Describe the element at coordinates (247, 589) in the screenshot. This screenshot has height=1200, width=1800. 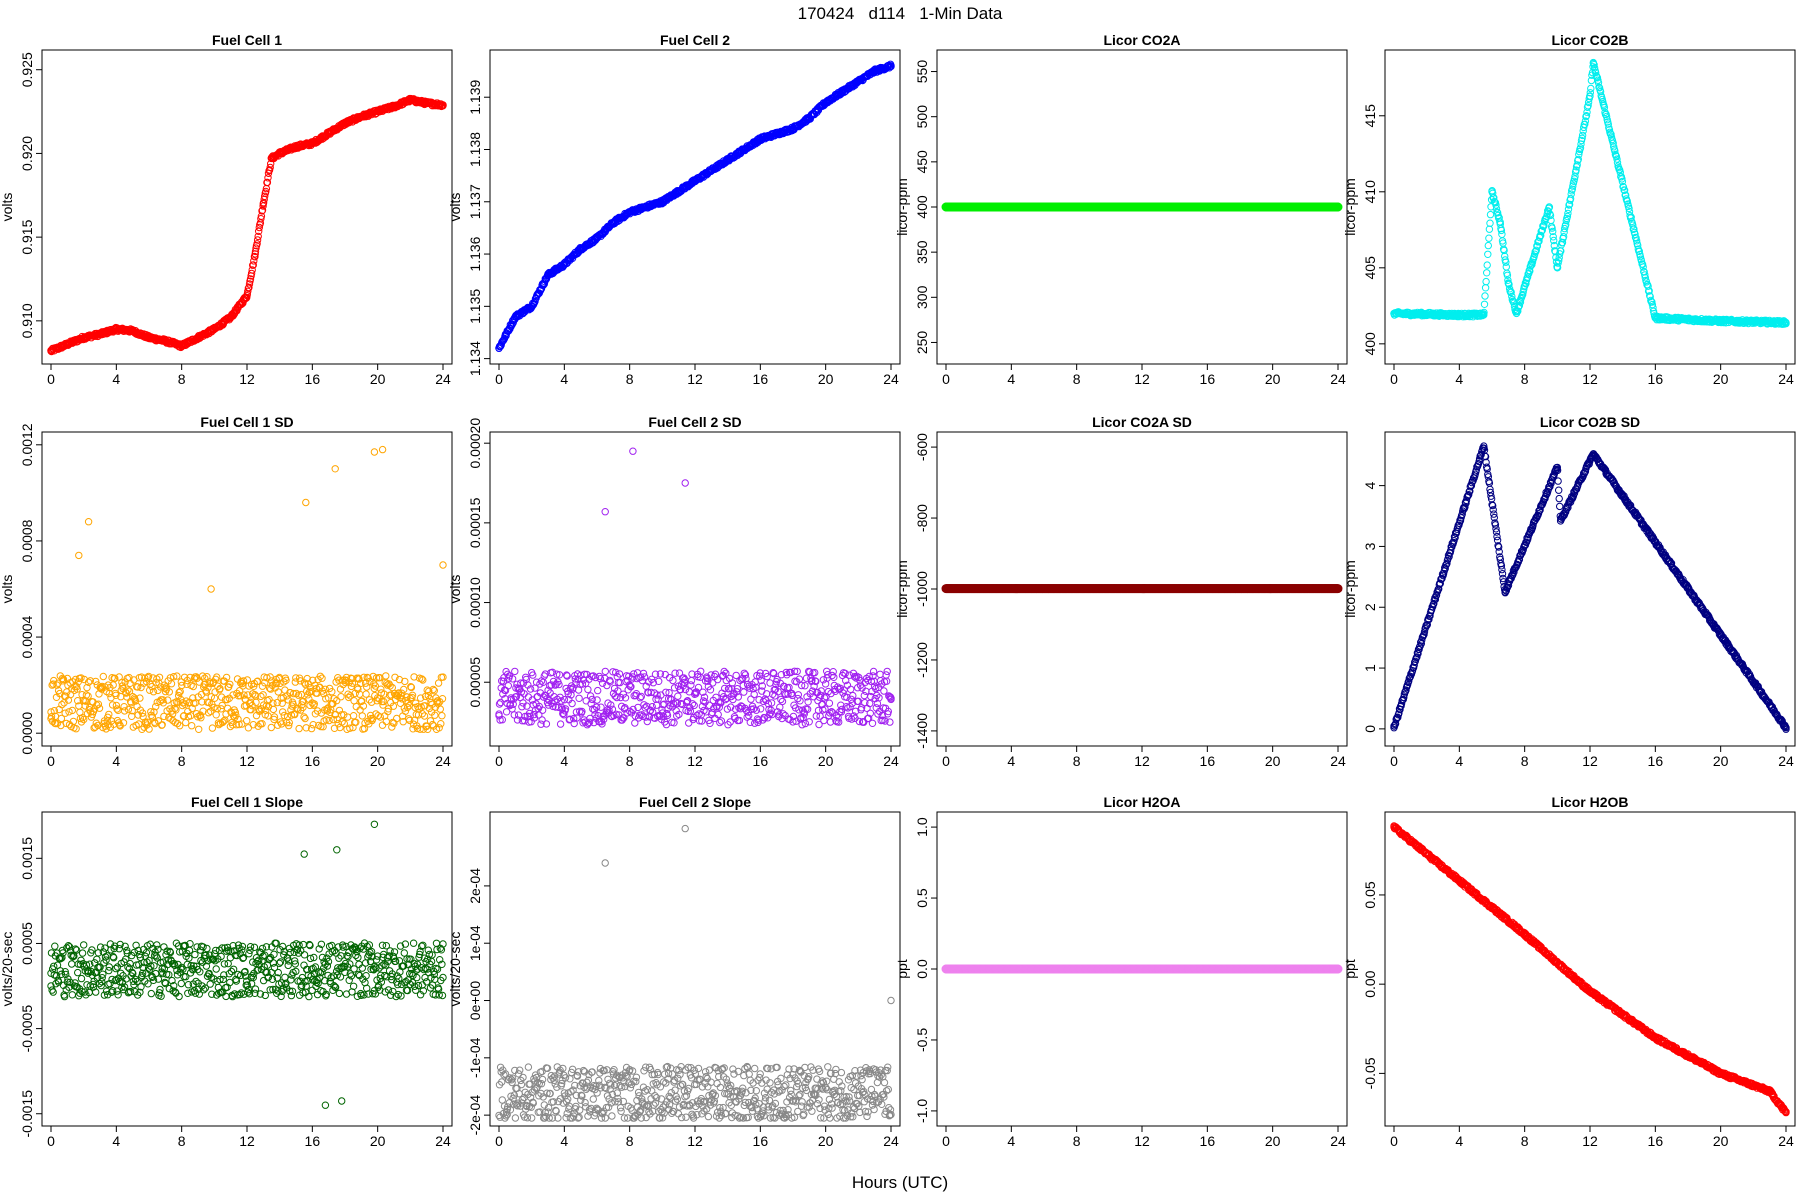
I see `plot-frame` at that location.